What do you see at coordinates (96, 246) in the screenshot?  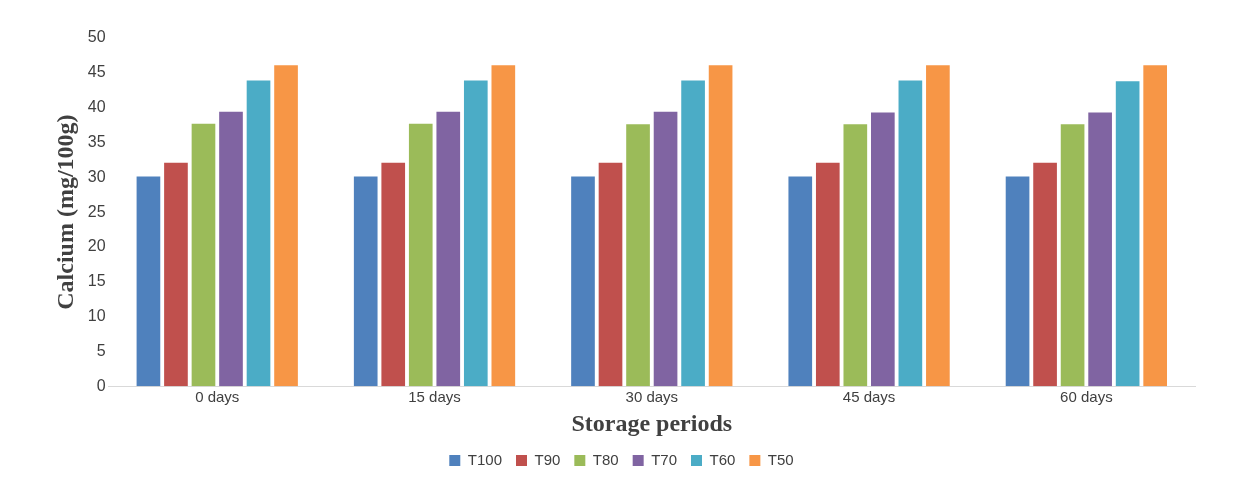 I see `y-tick-label: 20` at bounding box center [96, 246].